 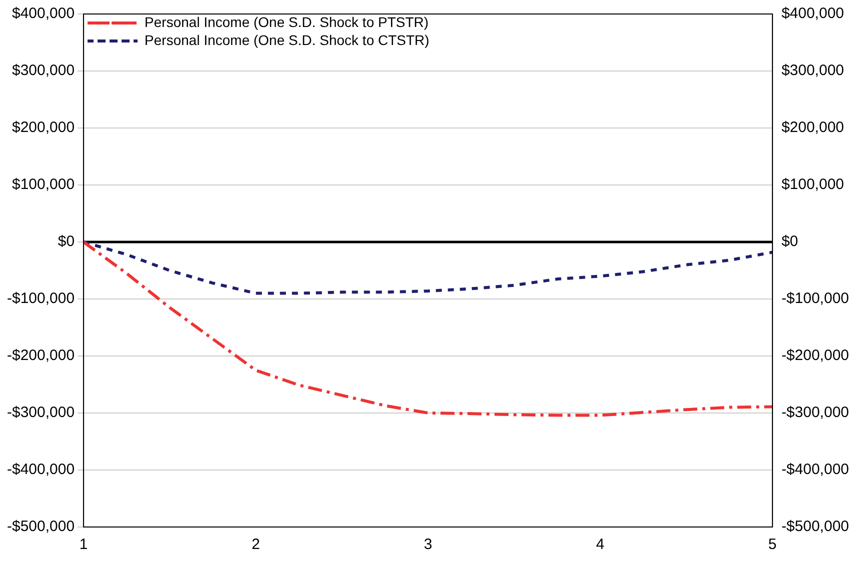 I want to click on y2-tick-label: $200,000, so click(x=812, y=127).